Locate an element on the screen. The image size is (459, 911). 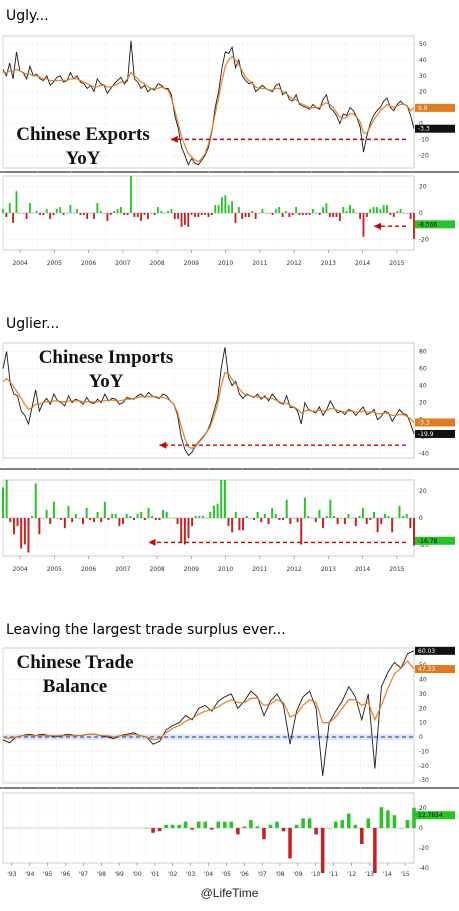
x-tick-label: 2008 is located at coordinates (156, 569).